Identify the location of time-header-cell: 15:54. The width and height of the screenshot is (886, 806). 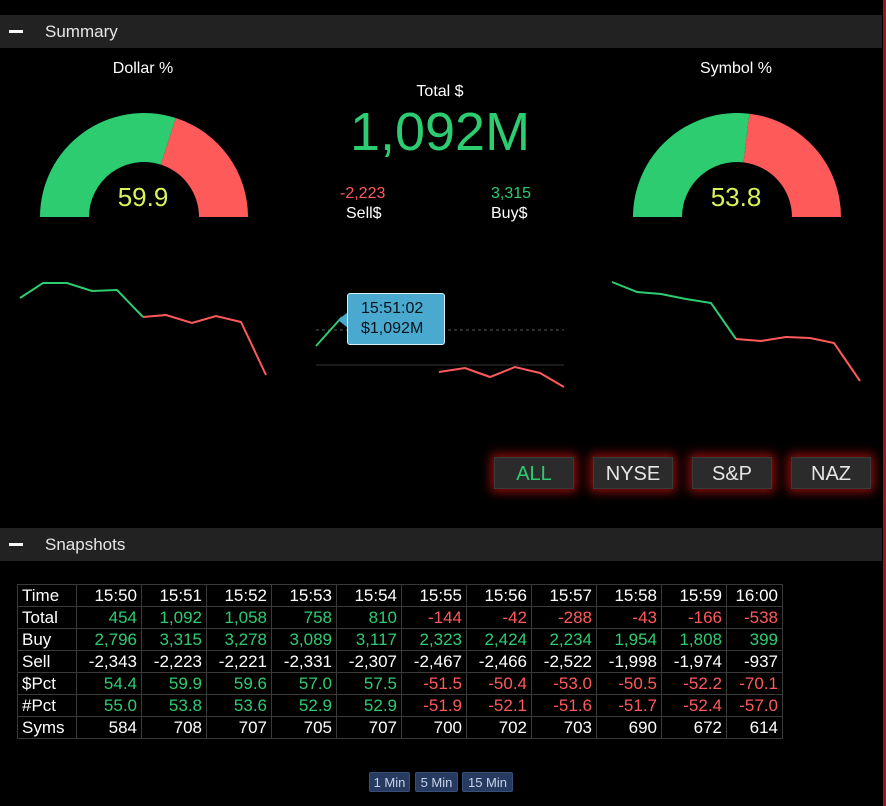
(369, 595).